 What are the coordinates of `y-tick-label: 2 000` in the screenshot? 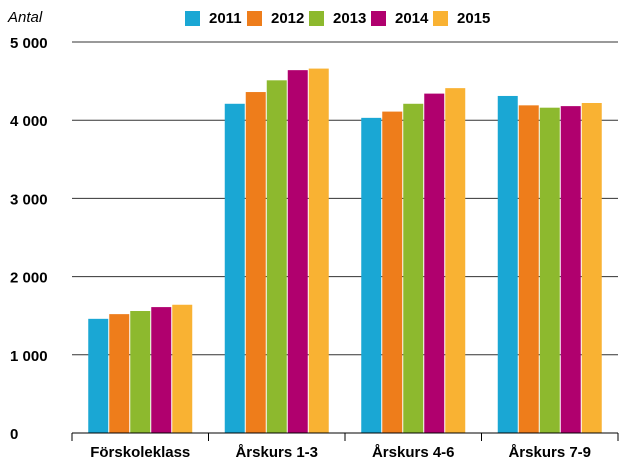 It's located at (29, 278).